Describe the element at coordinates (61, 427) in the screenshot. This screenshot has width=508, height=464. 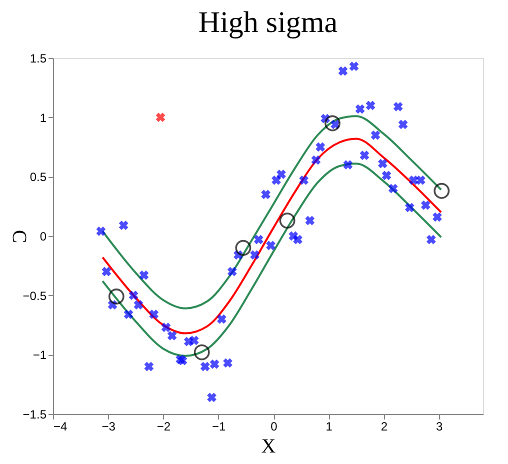
I see `x-tick-label: −4` at that location.